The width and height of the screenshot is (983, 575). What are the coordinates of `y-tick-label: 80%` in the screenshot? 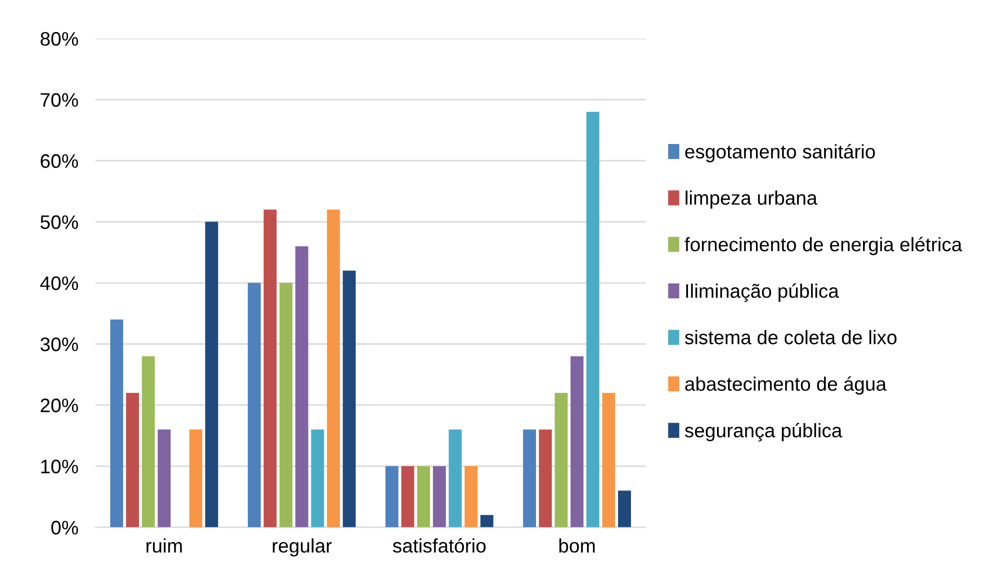 It's located at (59, 39).